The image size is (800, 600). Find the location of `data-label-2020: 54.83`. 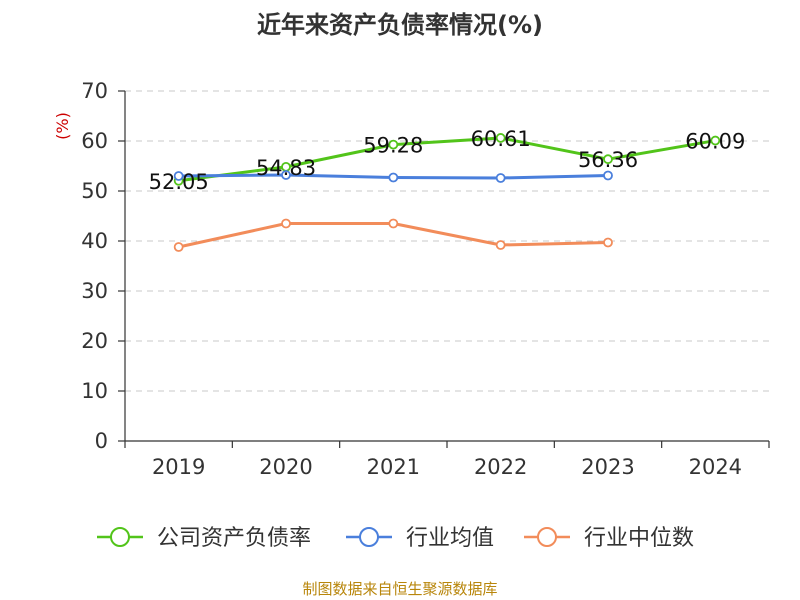

data-label-2020: 54.83 is located at coordinates (286, 168).